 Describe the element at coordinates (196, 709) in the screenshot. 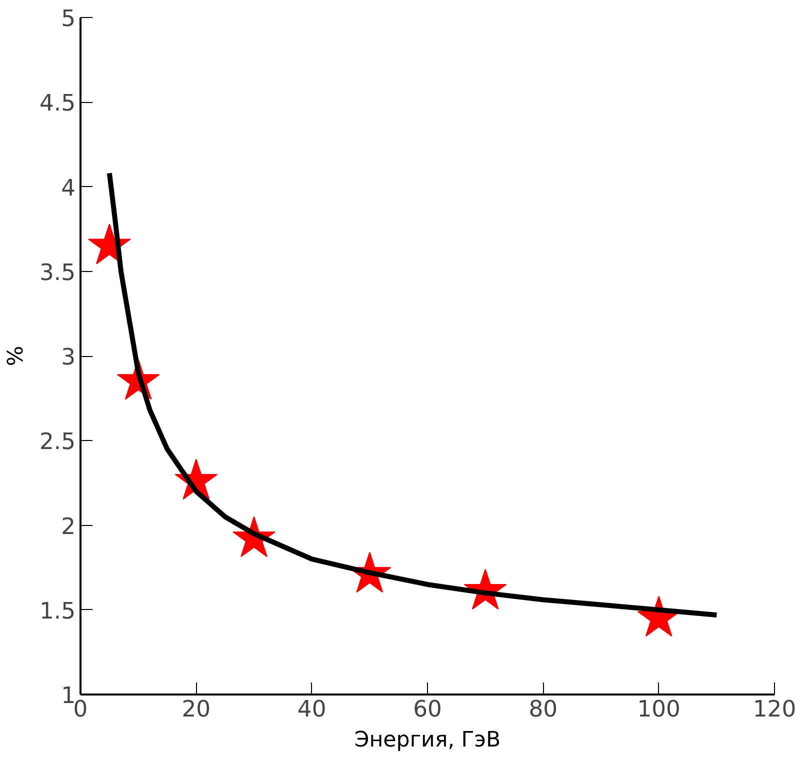

I see `x-tick-label: 20` at that location.